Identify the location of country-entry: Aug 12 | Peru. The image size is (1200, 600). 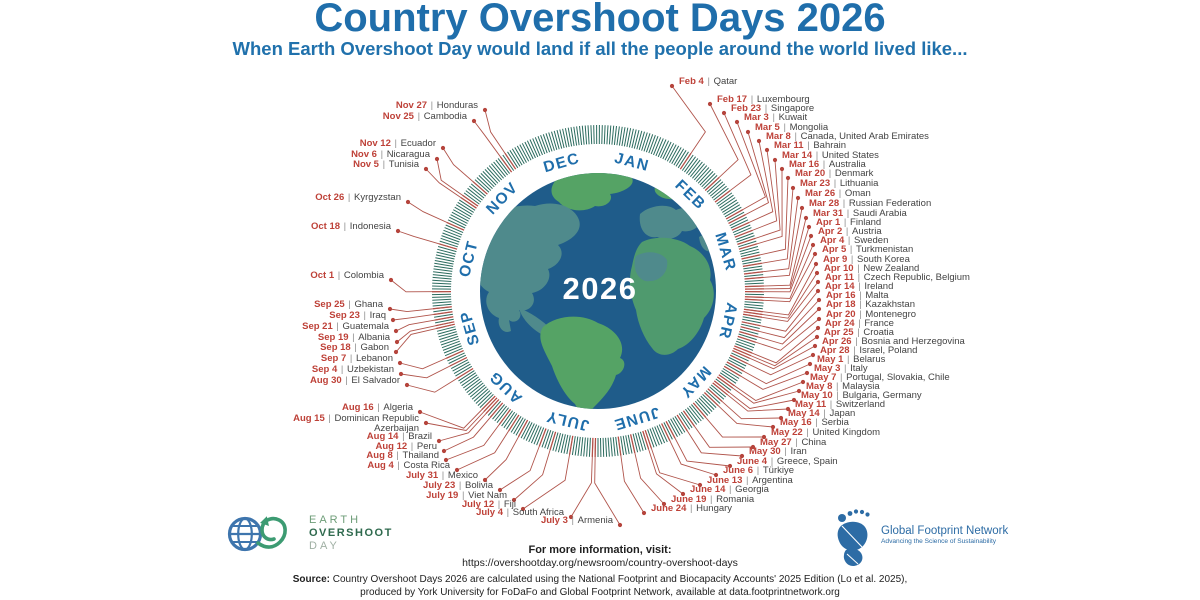
(406, 447).